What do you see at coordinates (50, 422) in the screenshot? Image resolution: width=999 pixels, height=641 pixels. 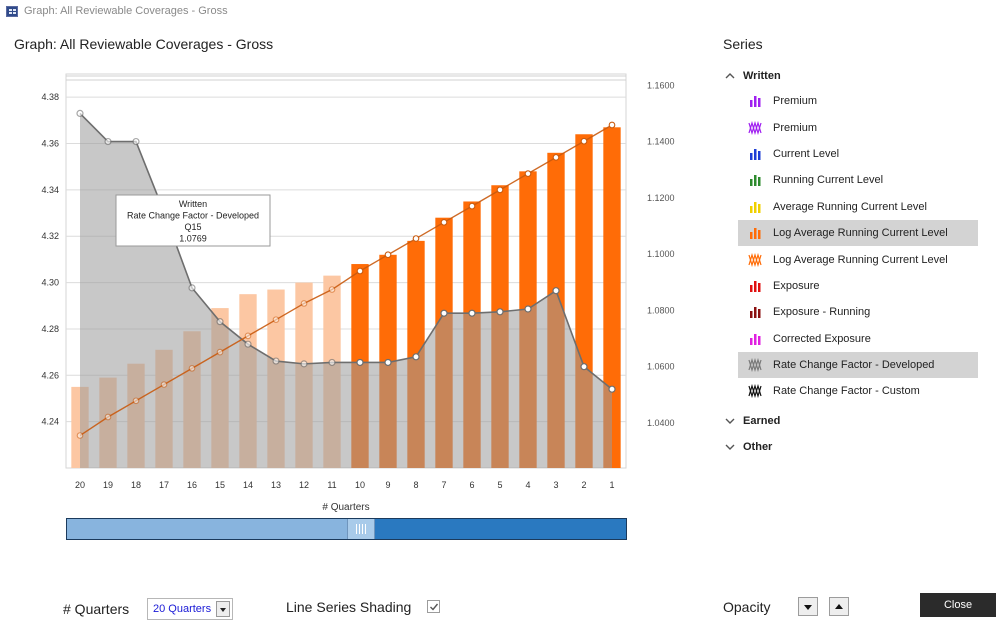 I see `left-tick-label: 4.24` at bounding box center [50, 422].